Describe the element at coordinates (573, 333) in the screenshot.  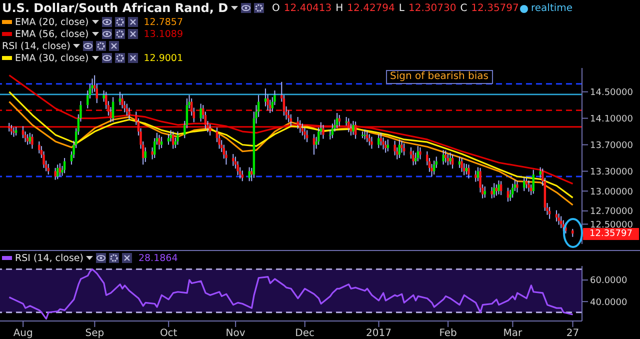
I see `x-tick-label: 27` at that location.